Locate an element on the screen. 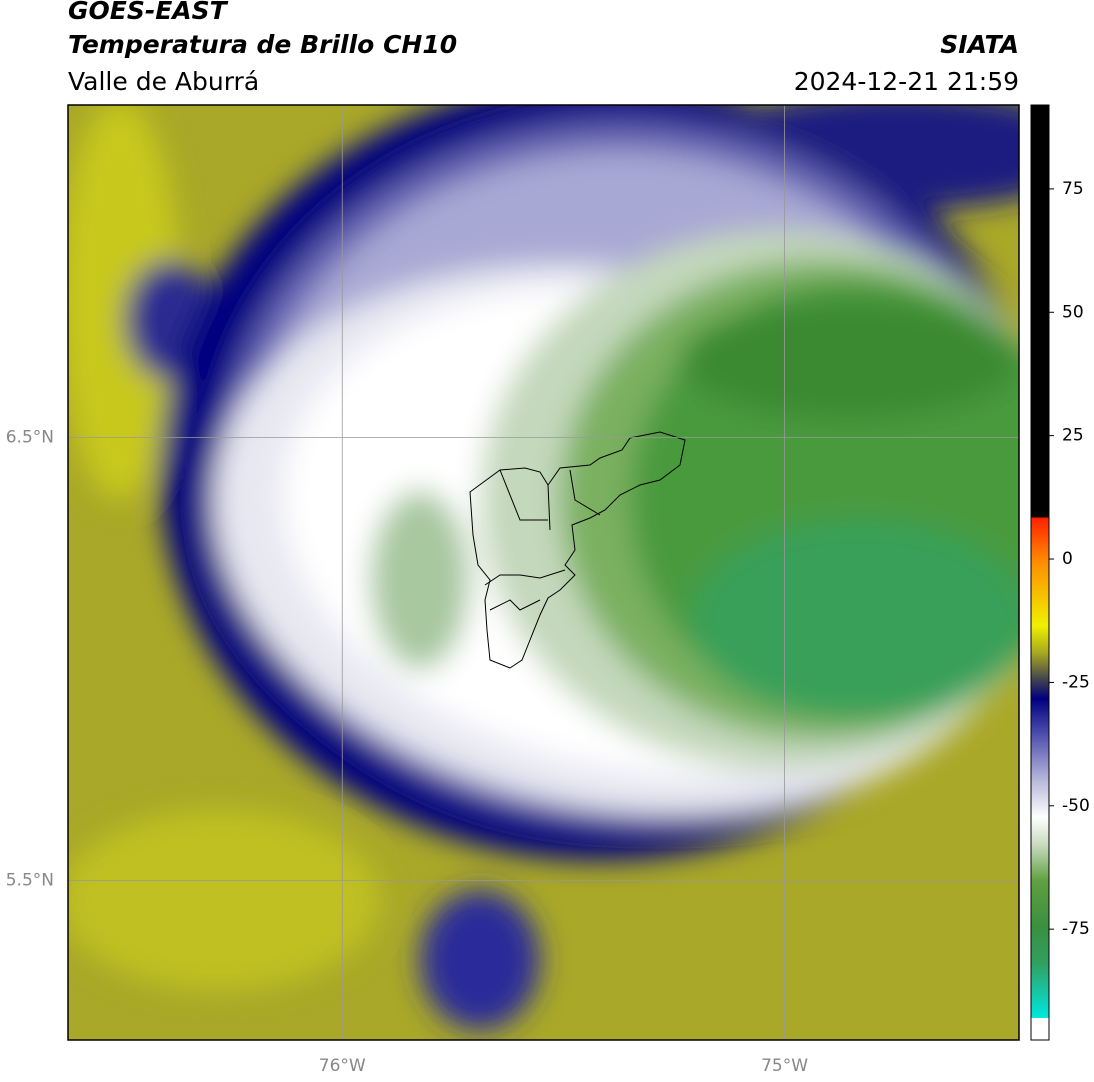 This screenshot has height=1082, width=1094. source: SIATA is located at coordinates (979, 44).